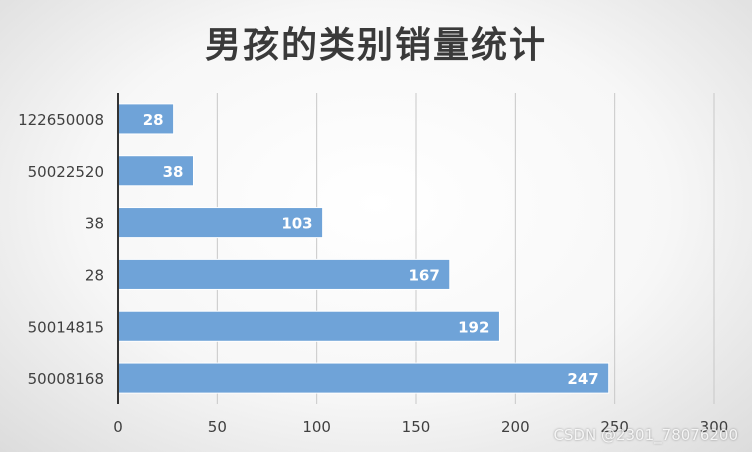 The image size is (752, 452). What do you see at coordinates (423, 275) in the screenshot?
I see `data-label: 167` at bounding box center [423, 275].